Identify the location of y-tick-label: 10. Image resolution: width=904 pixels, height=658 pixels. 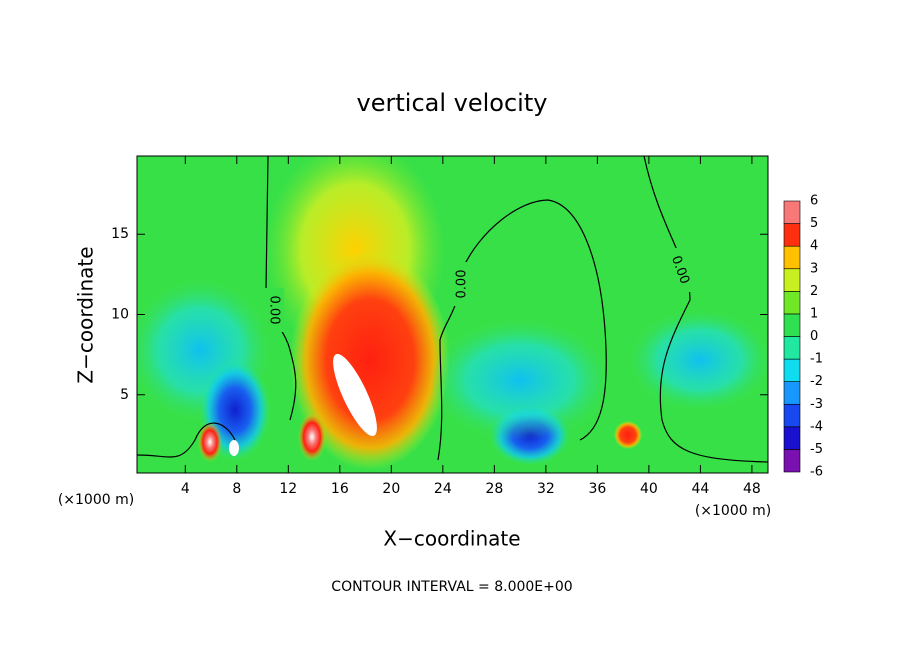
(120, 315).